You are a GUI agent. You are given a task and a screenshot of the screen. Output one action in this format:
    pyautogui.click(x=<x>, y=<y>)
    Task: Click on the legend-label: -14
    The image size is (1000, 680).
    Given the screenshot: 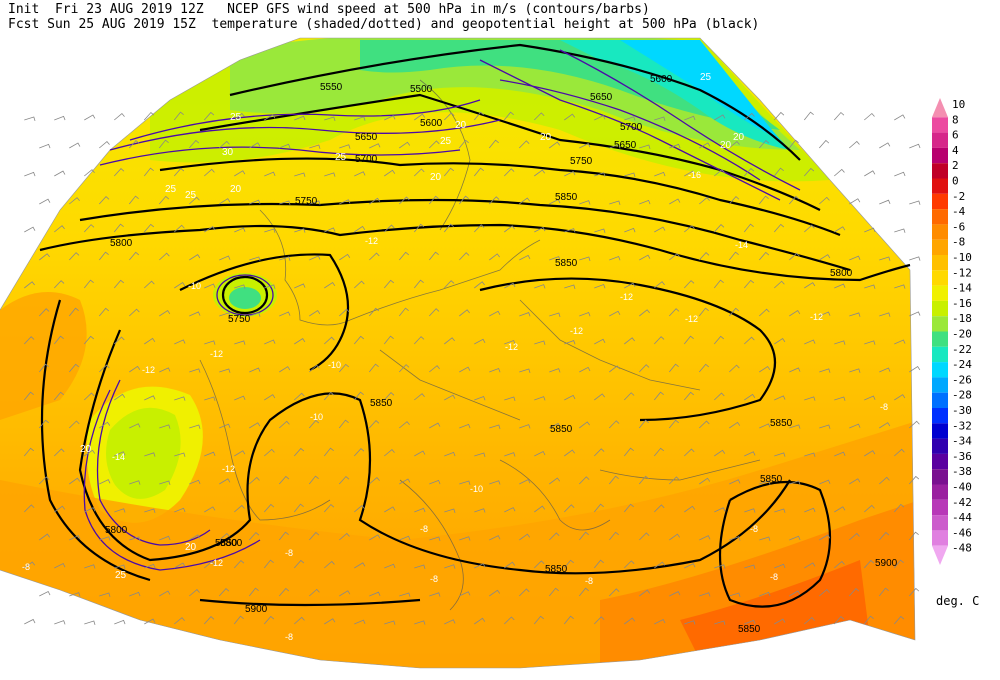 What is the action you would take?
    pyautogui.click(x=962, y=288)
    